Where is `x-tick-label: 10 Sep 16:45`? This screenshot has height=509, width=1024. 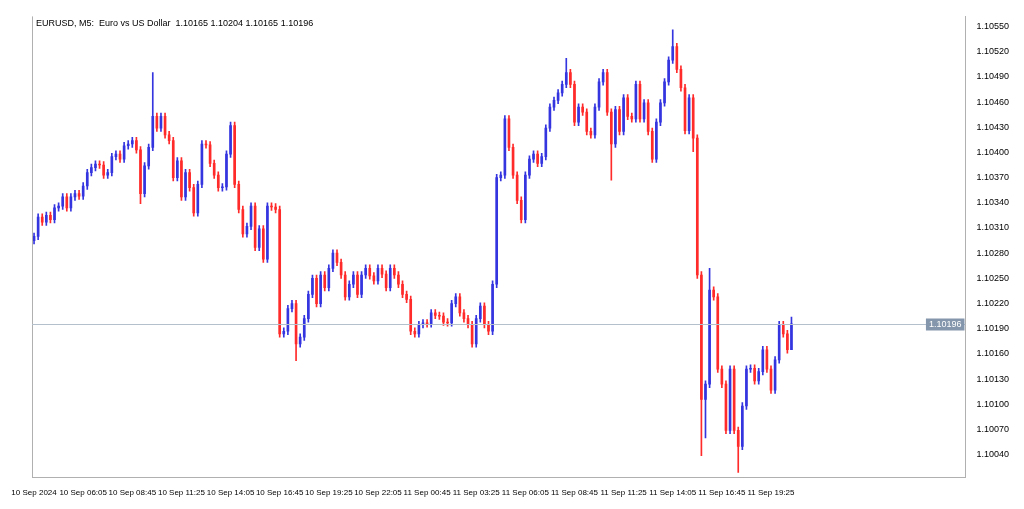
x-tick-label: 10 Sep 16:45 is located at coordinates (280, 493).